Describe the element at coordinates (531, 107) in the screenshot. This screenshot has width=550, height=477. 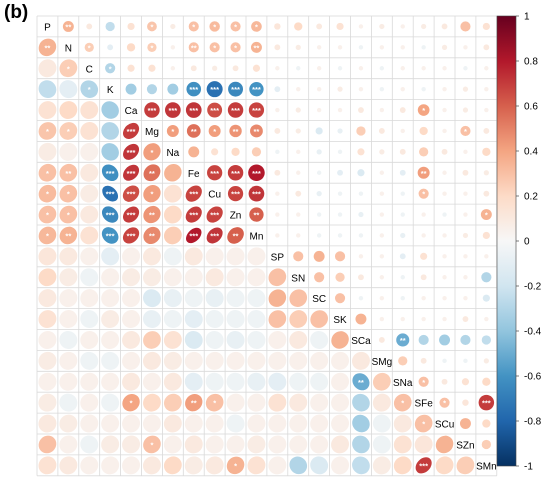
I see `colorbar-tick-label: 0.6` at that location.